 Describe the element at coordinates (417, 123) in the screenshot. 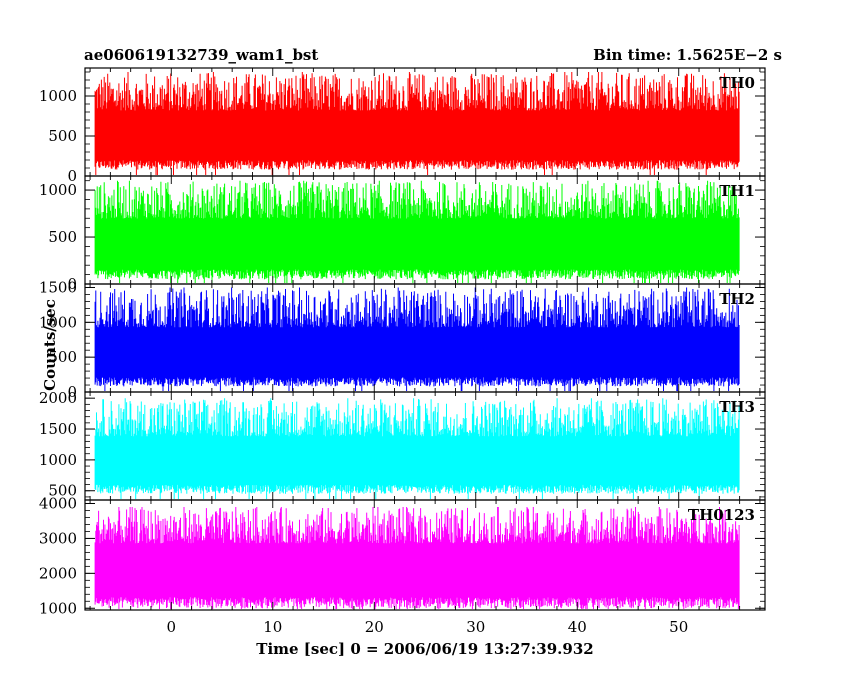

I see `series-th0-trace` at that location.